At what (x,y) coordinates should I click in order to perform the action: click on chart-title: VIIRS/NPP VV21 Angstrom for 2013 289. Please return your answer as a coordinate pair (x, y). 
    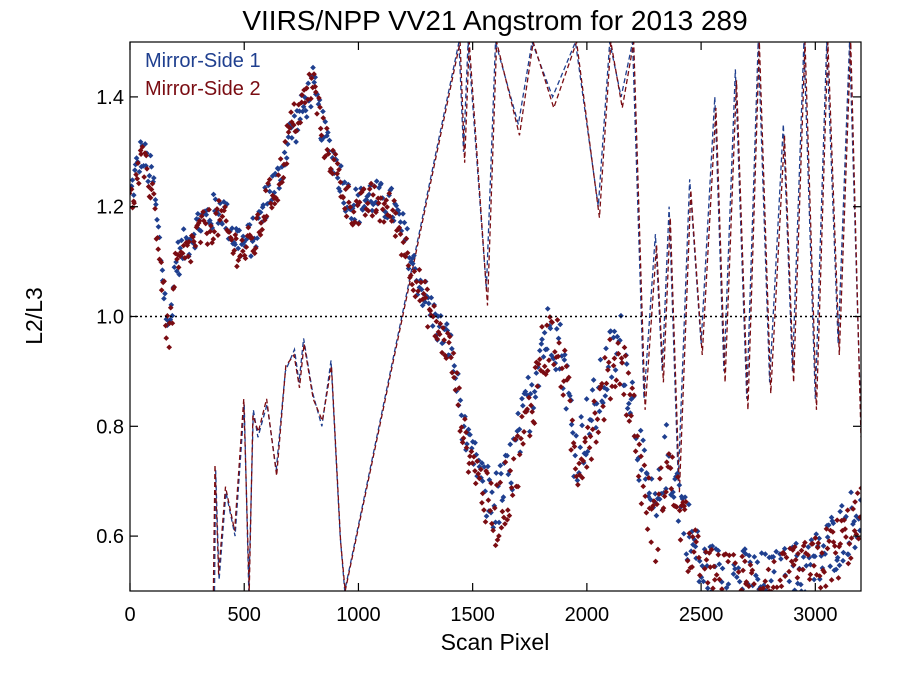
    Looking at the image, I should click on (494, 20).